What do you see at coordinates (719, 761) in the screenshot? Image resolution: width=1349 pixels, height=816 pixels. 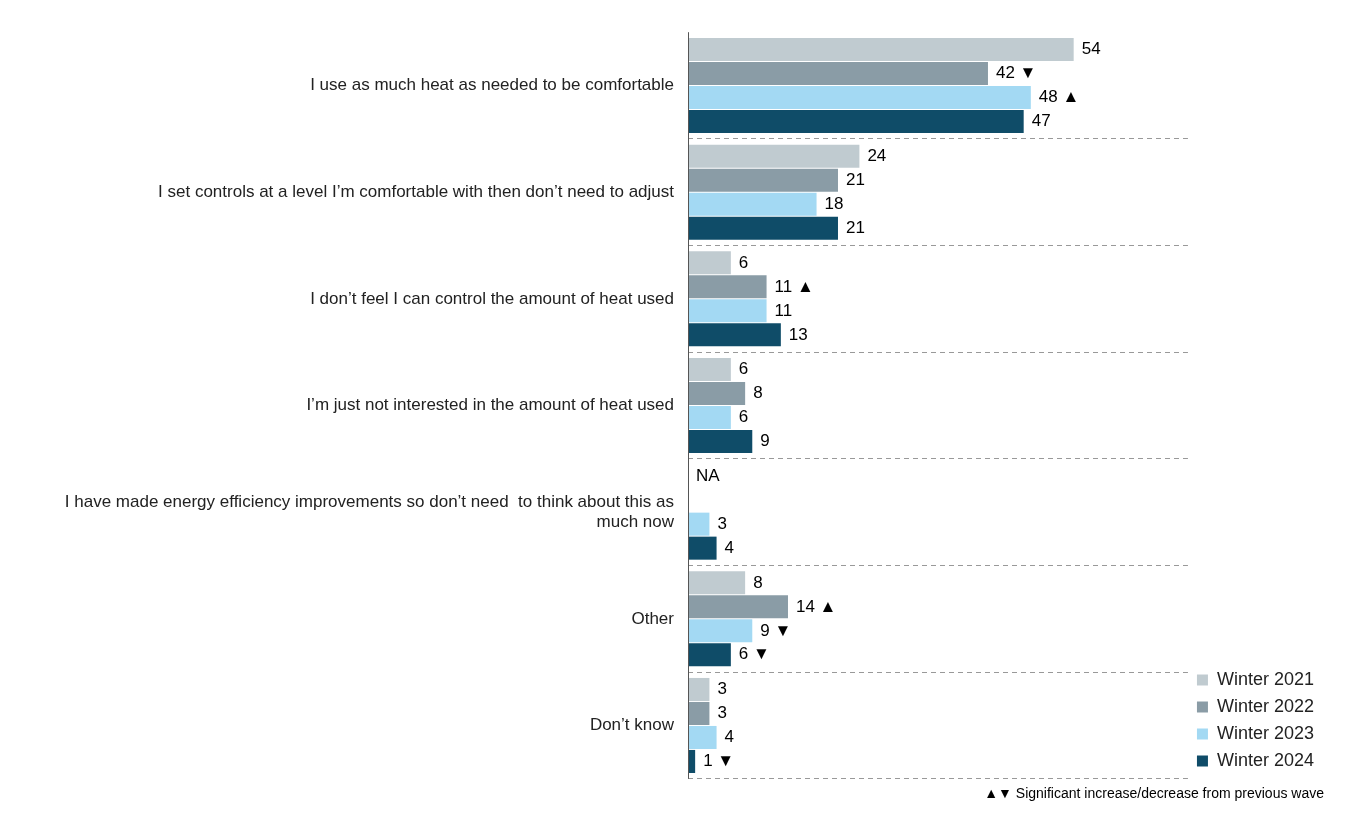 I see `data-label: 1 ▼` at bounding box center [719, 761].